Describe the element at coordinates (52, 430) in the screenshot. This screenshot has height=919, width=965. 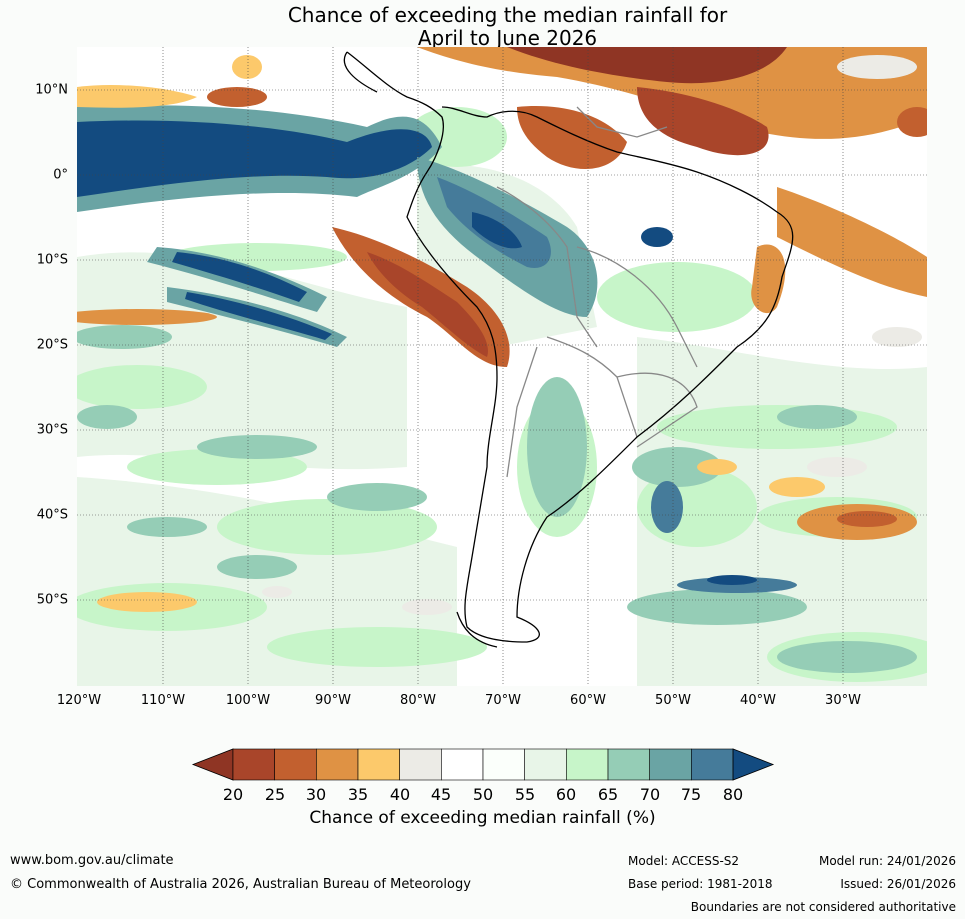
I see `lat-label-30s: 30°S` at that location.